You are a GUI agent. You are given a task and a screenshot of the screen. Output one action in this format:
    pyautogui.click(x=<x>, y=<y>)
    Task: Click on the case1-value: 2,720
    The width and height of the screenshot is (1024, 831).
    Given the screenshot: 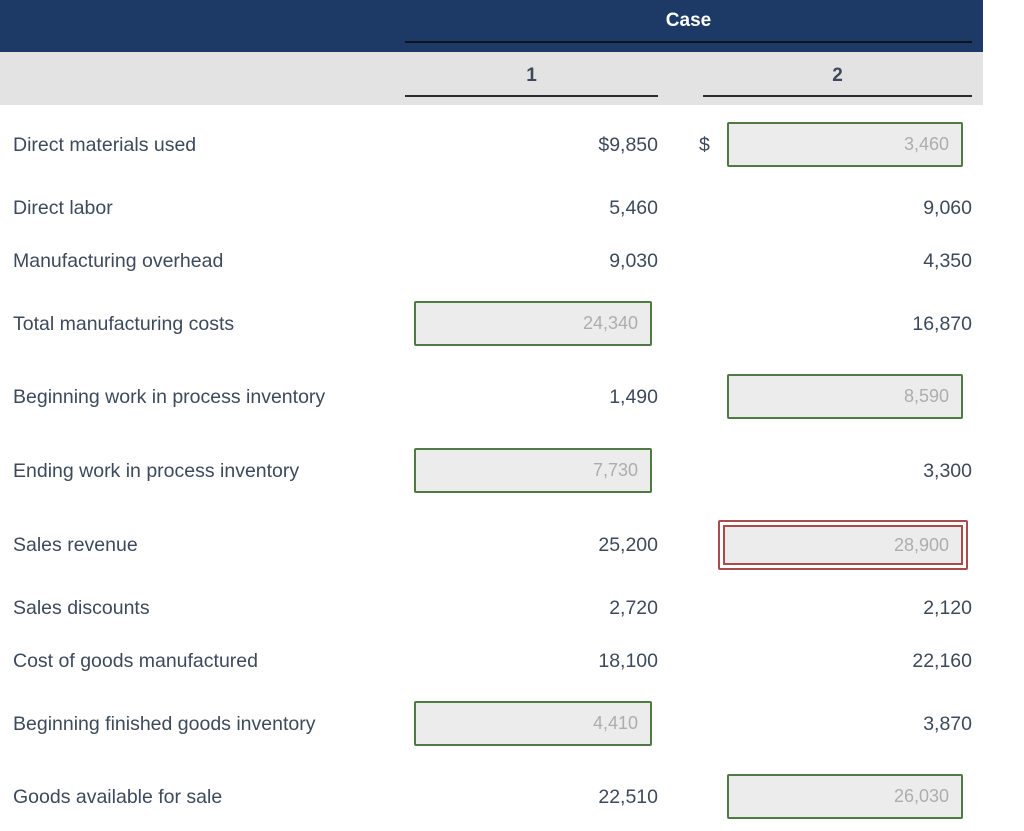 What is the action you would take?
    pyautogui.click(x=633, y=608)
    